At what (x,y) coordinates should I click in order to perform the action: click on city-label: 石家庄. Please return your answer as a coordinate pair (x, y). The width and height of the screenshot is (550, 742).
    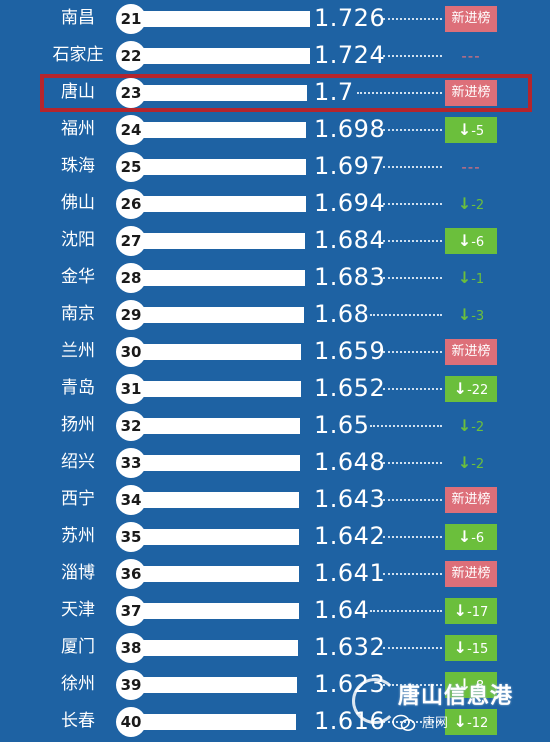
    Looking at the image, I should click on (78, 55).